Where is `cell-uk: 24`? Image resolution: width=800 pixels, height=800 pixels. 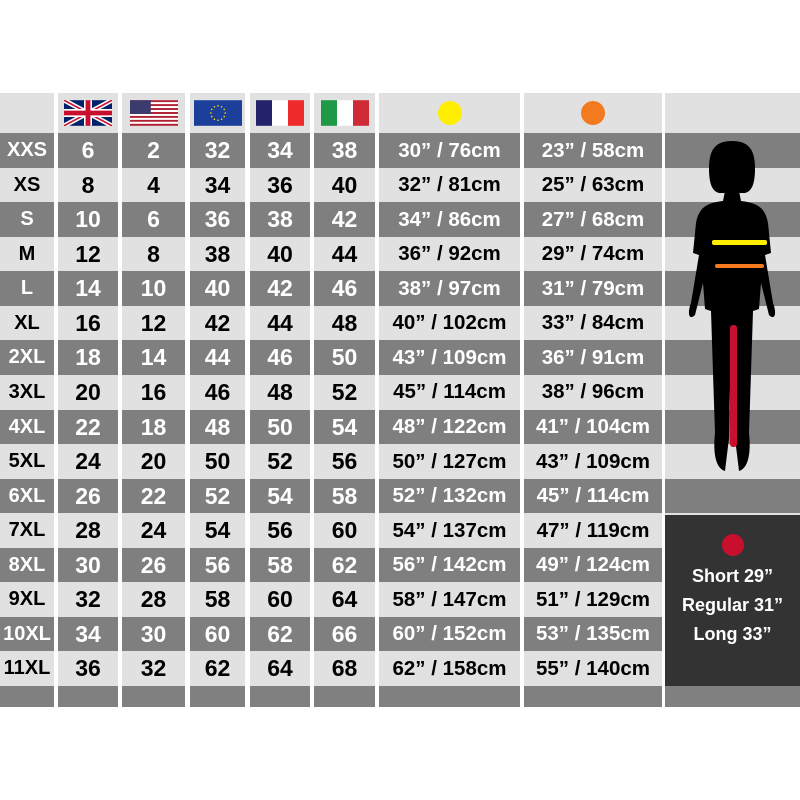
cell-uk: 24 is located at coordinates (88, 462).